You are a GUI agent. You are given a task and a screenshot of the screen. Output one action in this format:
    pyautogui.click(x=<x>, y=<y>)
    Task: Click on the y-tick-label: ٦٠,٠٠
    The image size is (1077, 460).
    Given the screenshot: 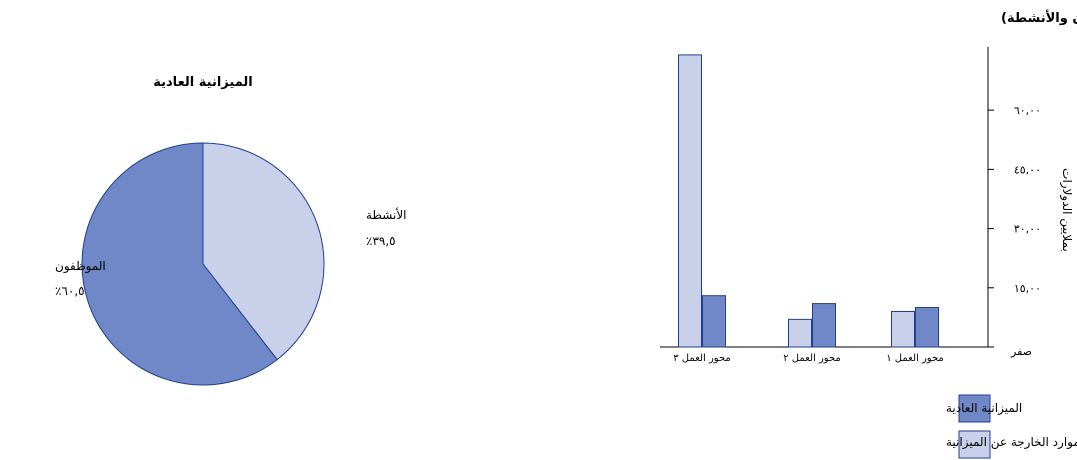 What is the action you would take?
    pyautogui.click(x=1027, y=110)
    